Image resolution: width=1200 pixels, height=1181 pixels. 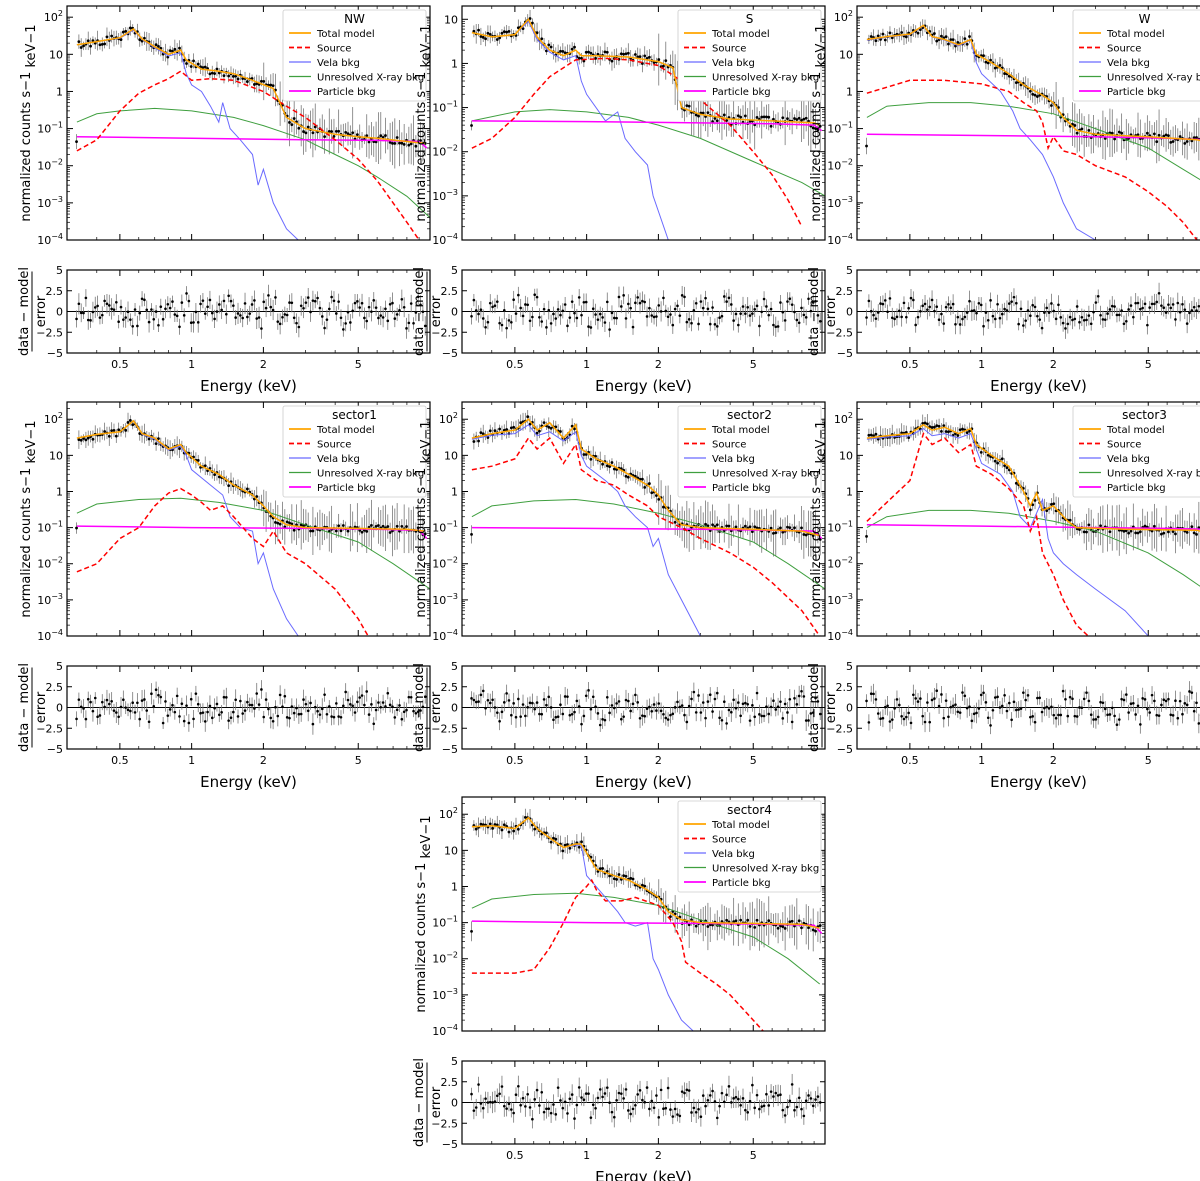 I want to click on x-tick-label: 0.5, so click(x=120, y=760).